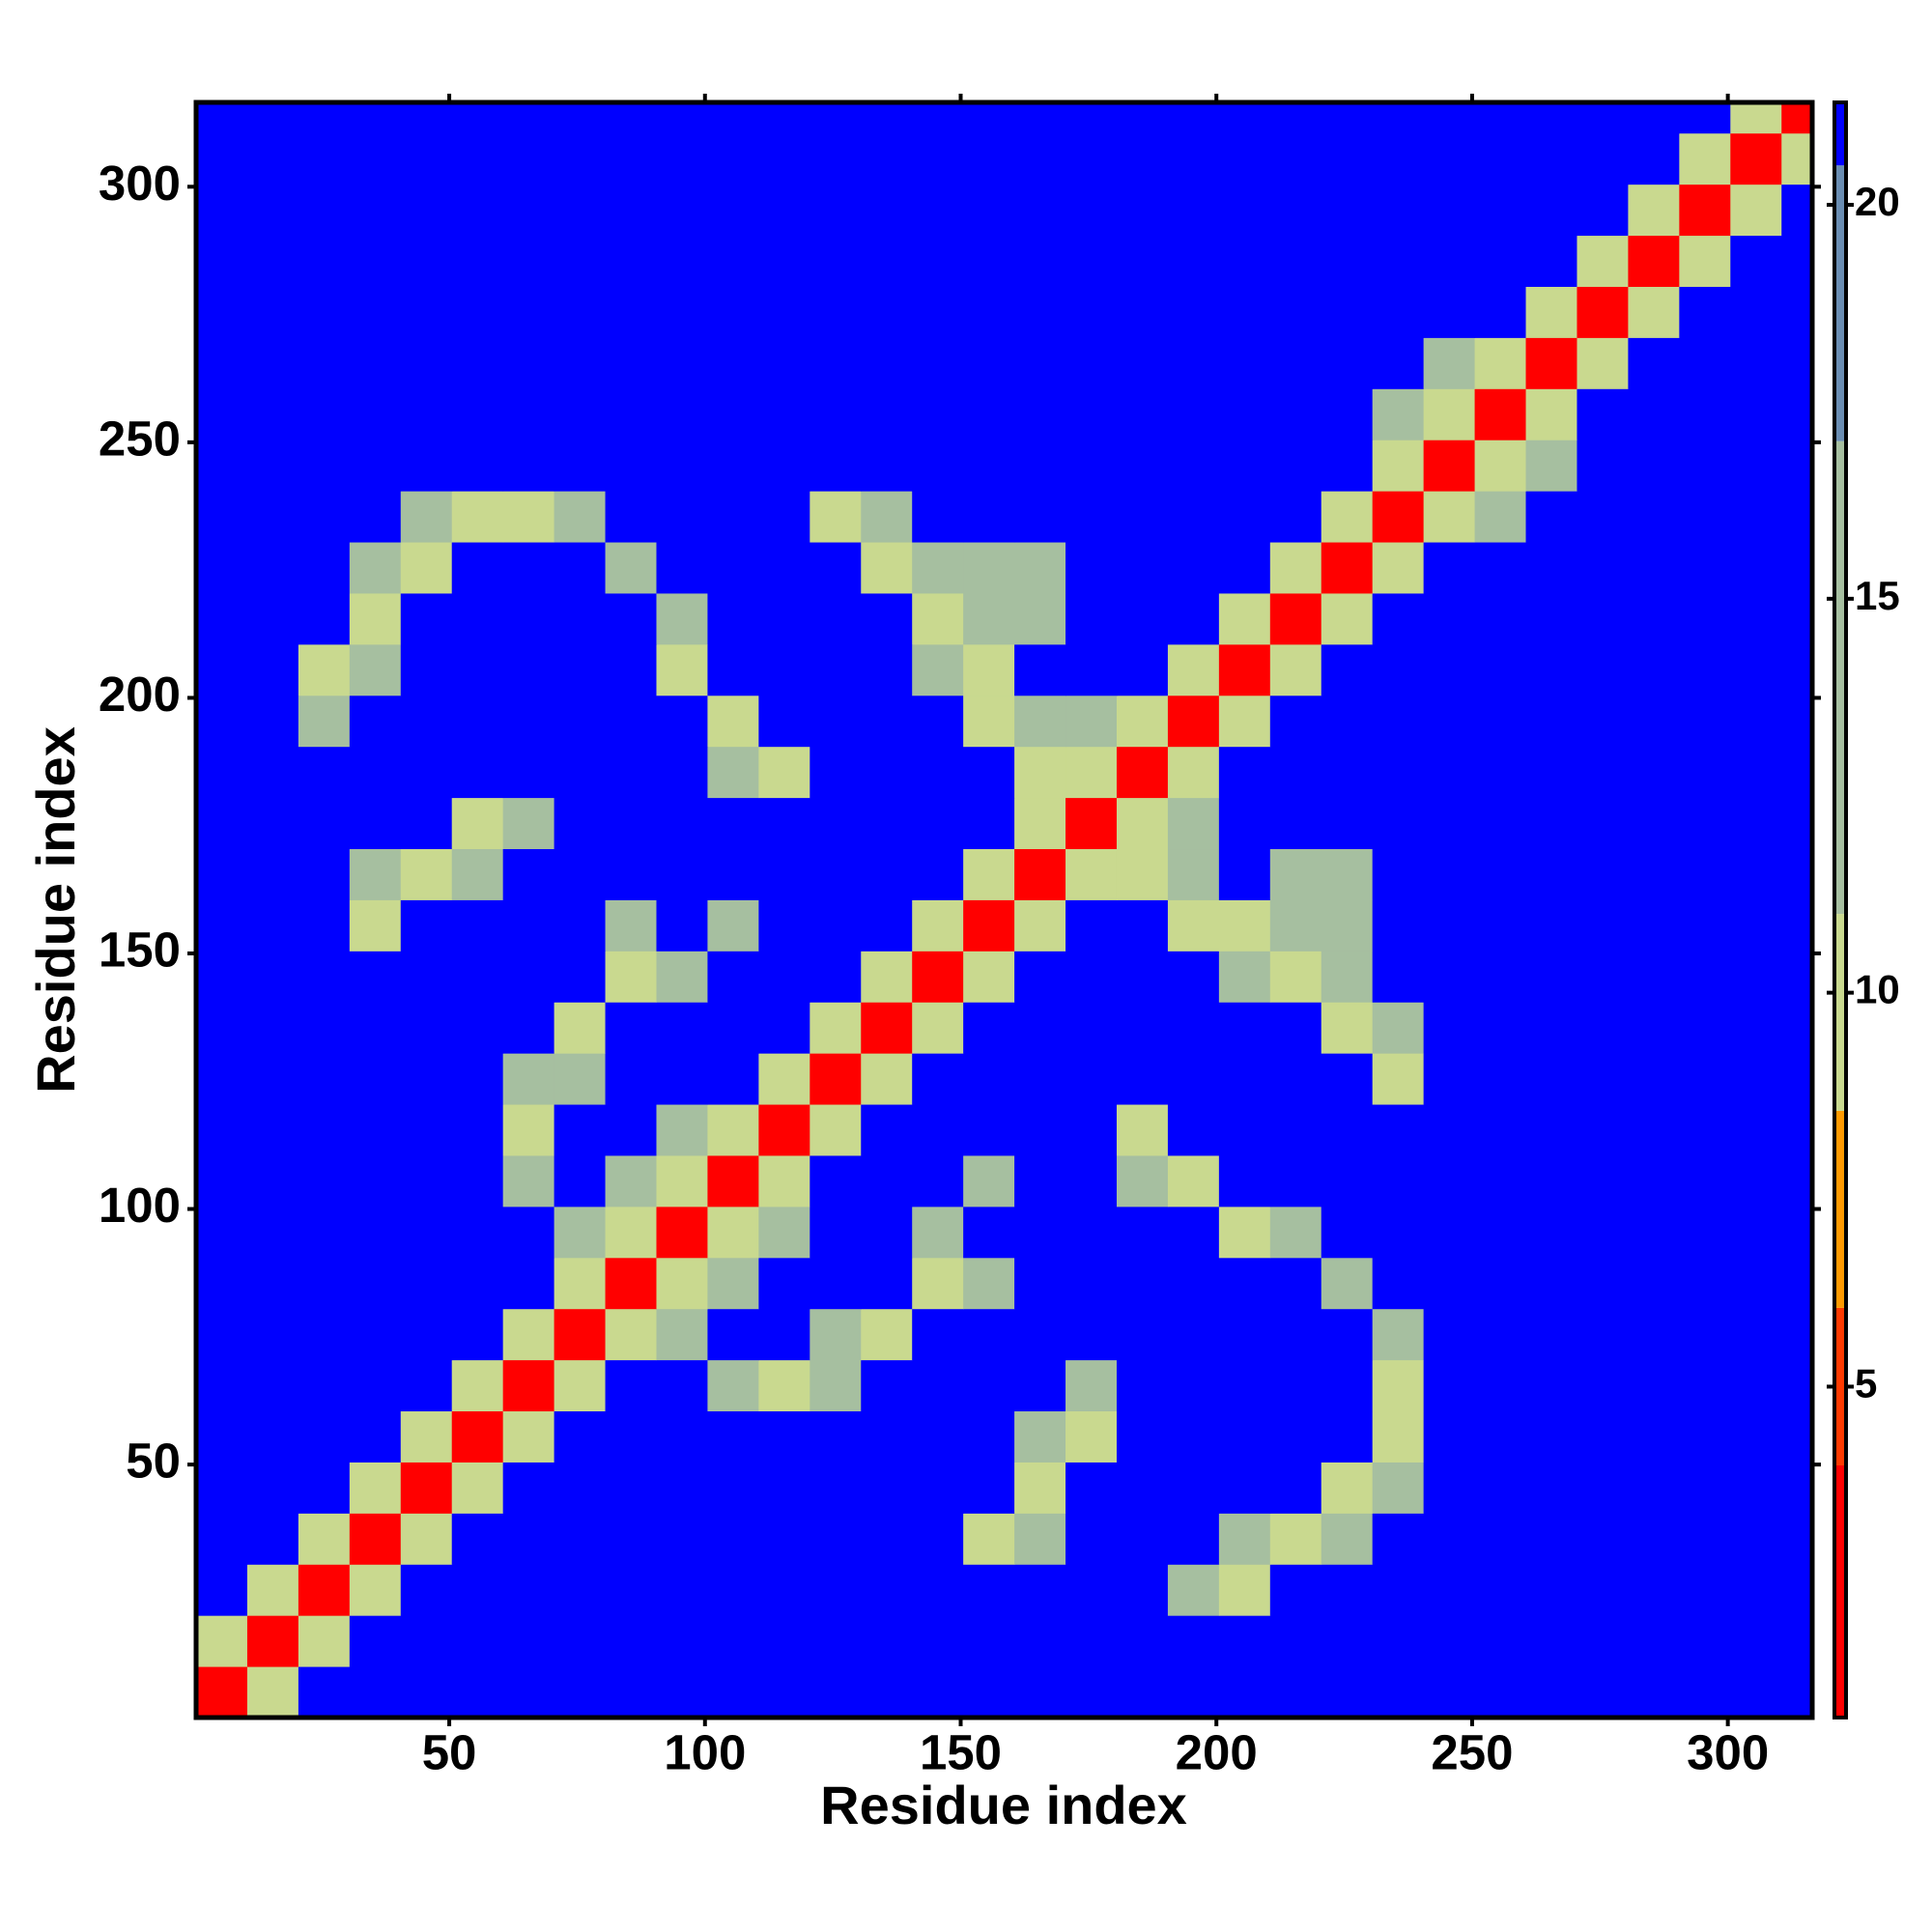 The image size is (1932, 1932). What do you see at coordinates (1728, 1751) in the screenshot?
I see `x-tick-label: 300` at bounding box center [1728, 1751].